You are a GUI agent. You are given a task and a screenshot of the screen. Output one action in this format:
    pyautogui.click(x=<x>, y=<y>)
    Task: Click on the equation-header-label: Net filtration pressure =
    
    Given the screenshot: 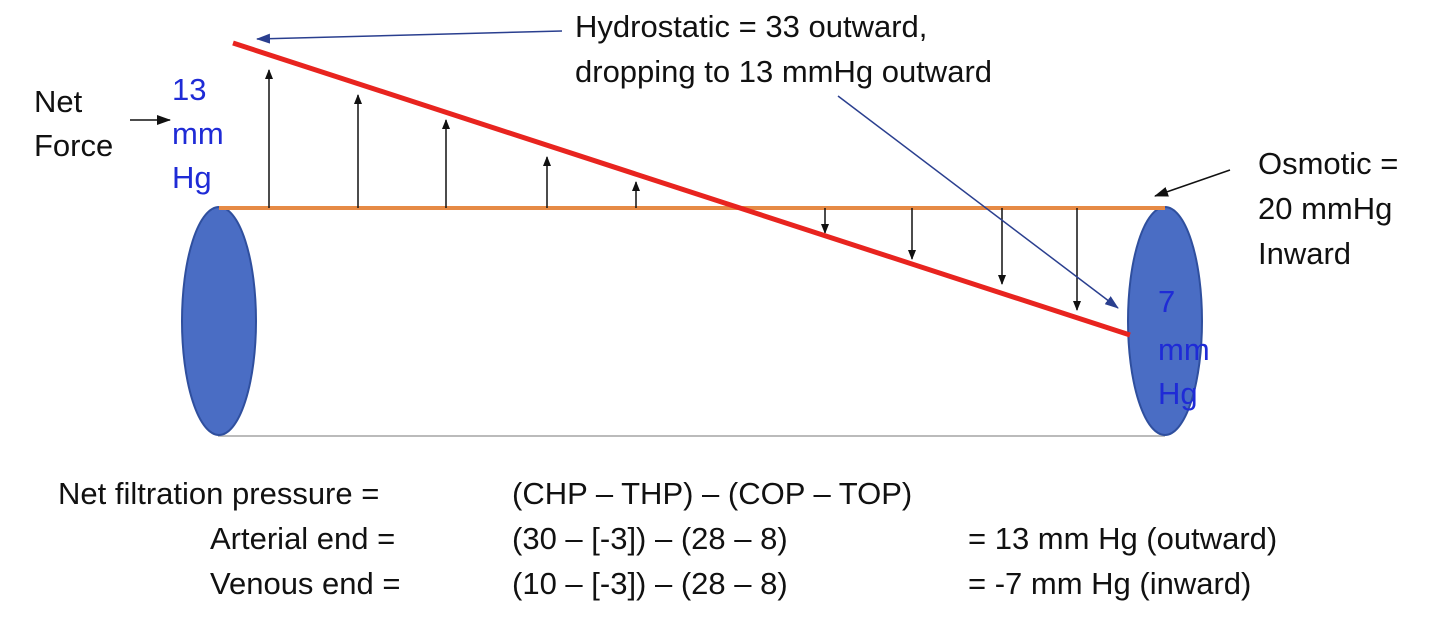 What is the action you would take?
    pyautogui.click(x=219, y=493)
    